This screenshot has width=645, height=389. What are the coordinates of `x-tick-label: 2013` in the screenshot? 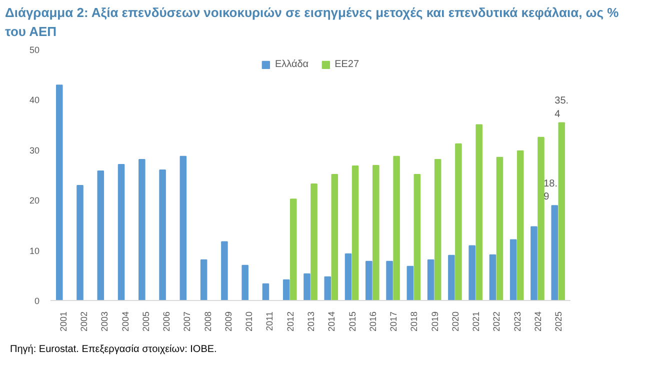 It's located at (311, 321).